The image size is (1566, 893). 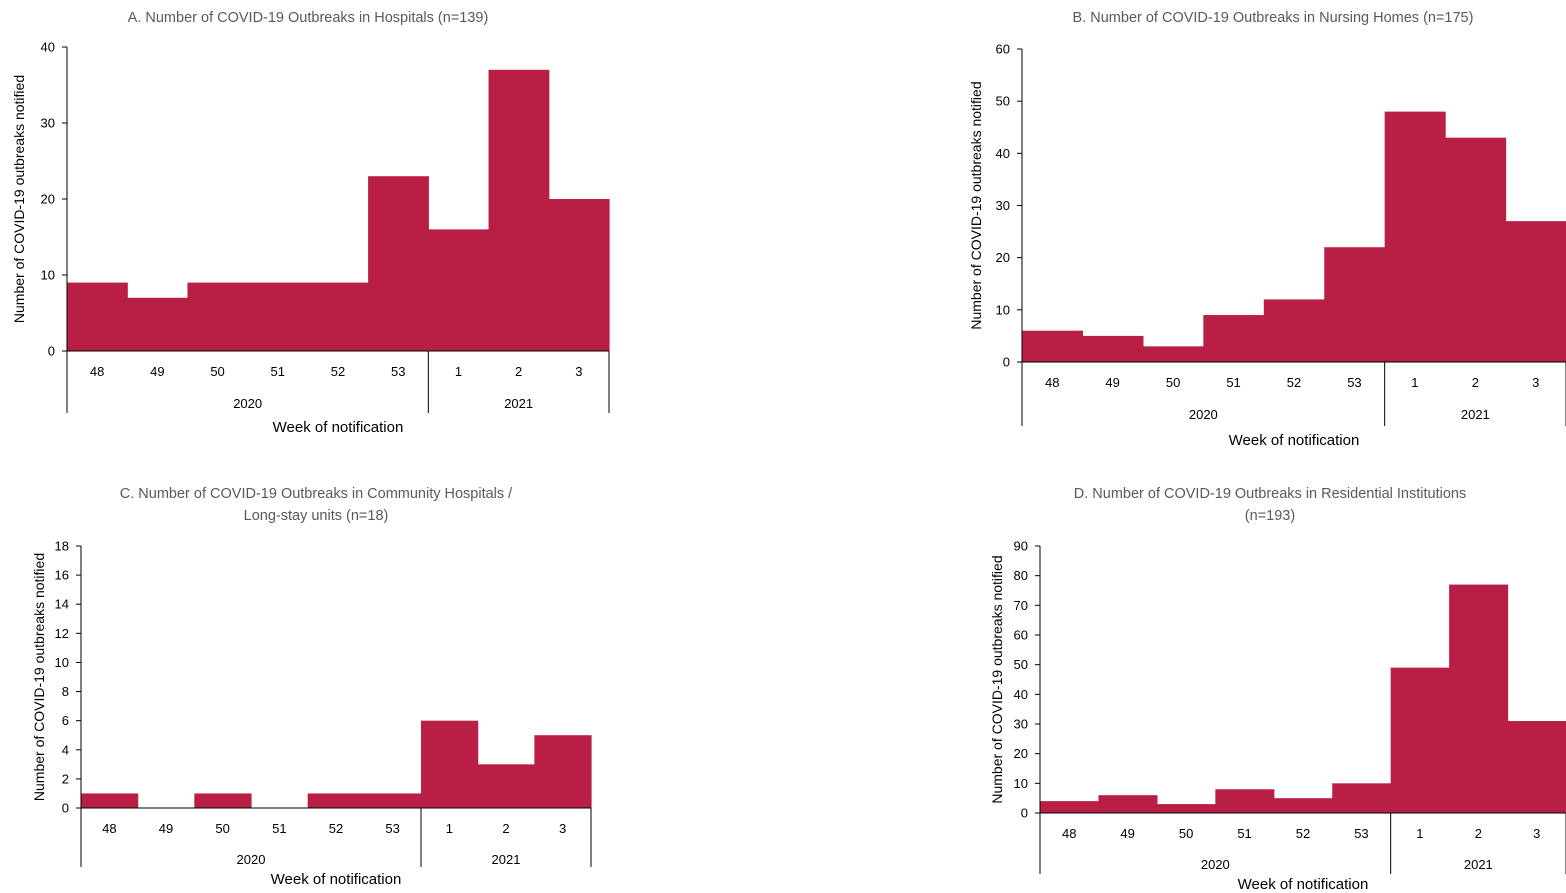 What do you see at coordinates (97, 371) in the screenshot?
I see `chart-a-x-tick-label: 48` at bounding box center [97, 371].